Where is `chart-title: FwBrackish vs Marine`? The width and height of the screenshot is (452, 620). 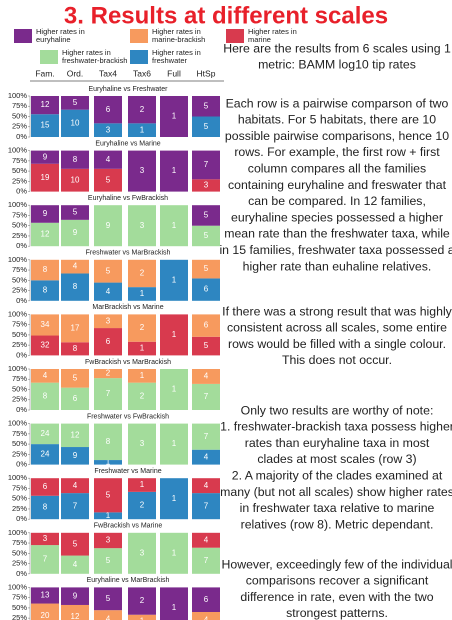 chart-title: FwBrackish vs Marine is located at coordinates (128, 526).